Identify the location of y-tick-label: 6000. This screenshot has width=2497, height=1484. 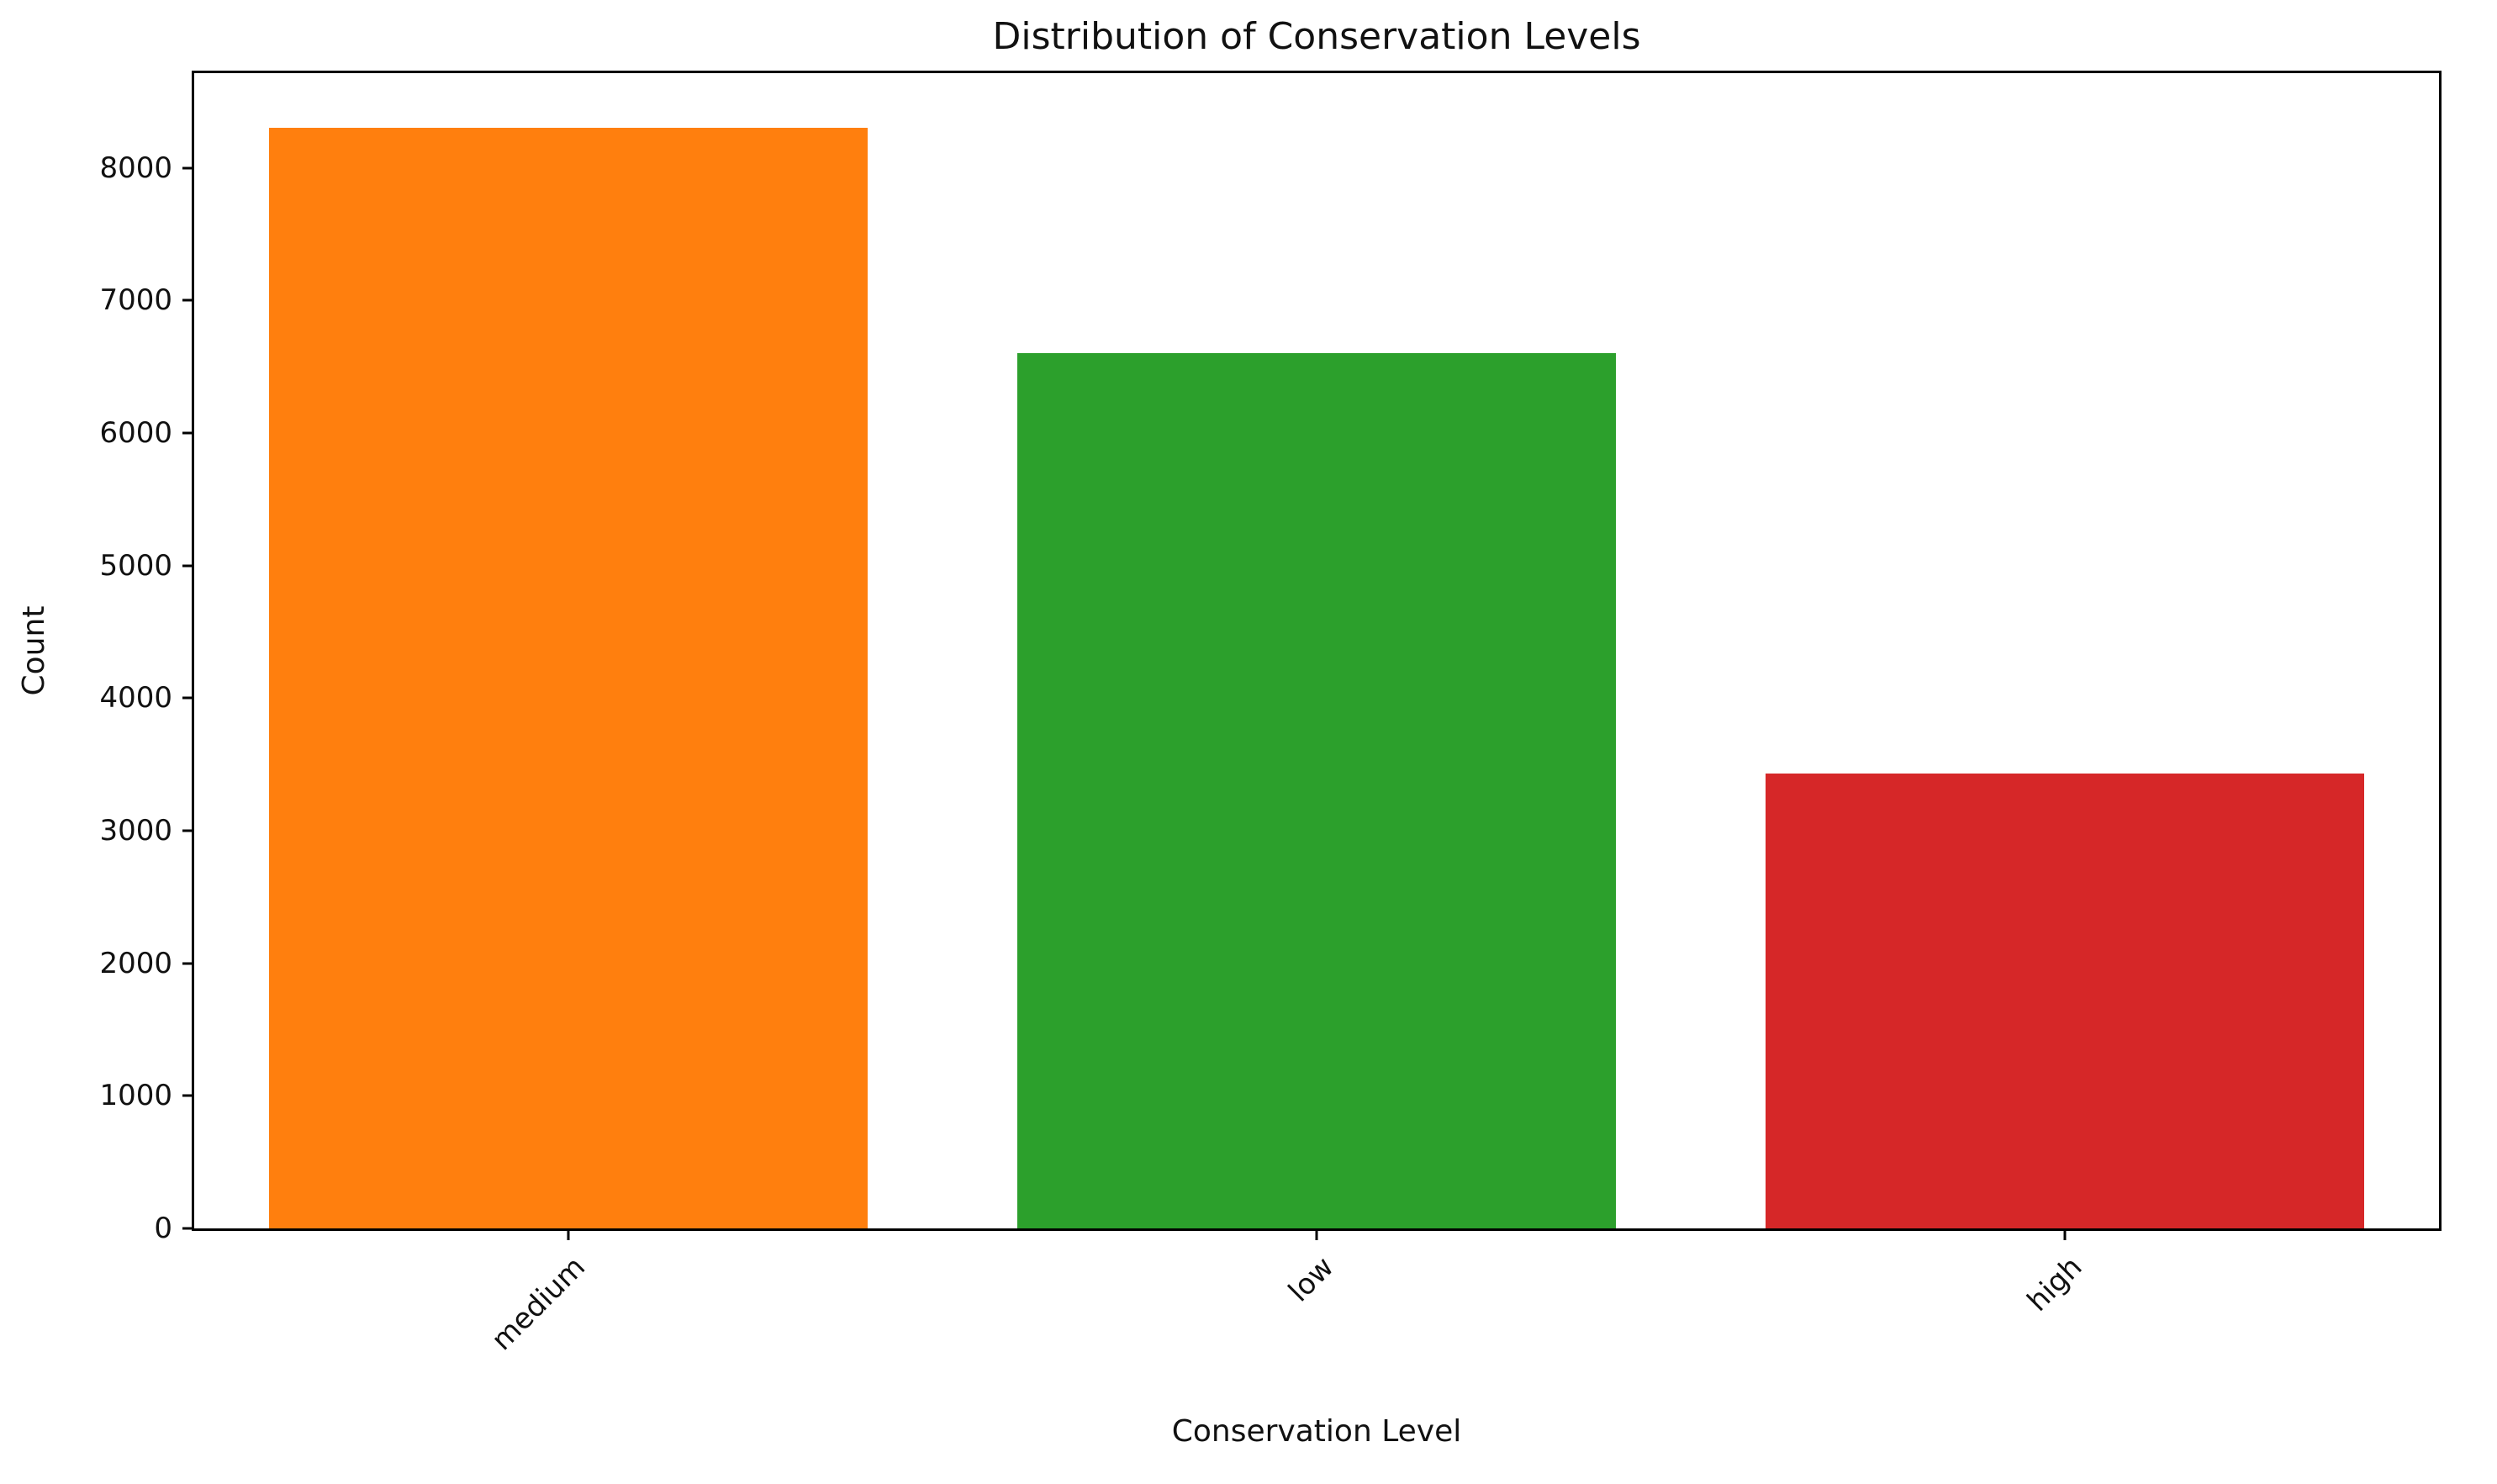
(135, 434).